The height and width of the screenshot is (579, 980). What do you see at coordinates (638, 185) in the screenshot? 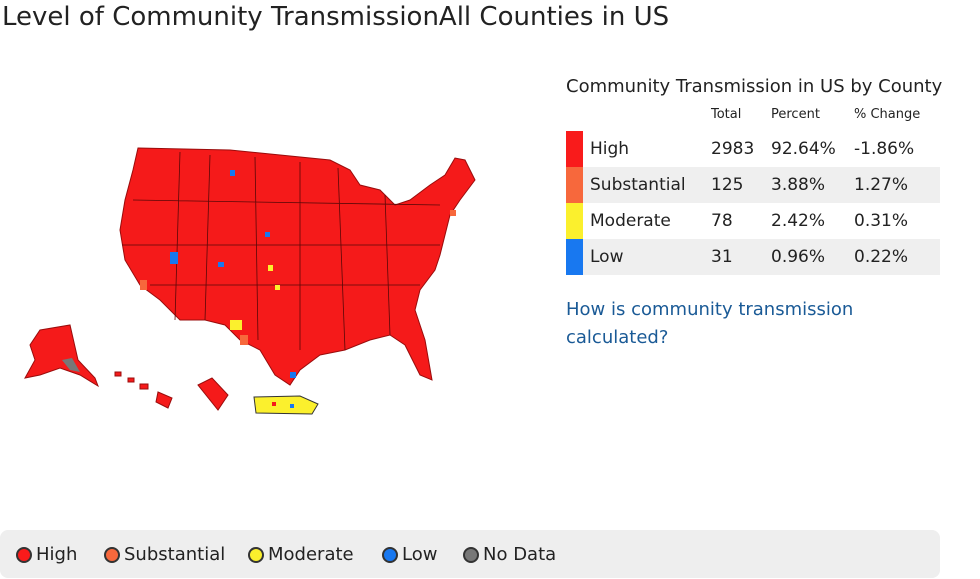
I see `row-label: Substantial` at bounding box center [638, 185].